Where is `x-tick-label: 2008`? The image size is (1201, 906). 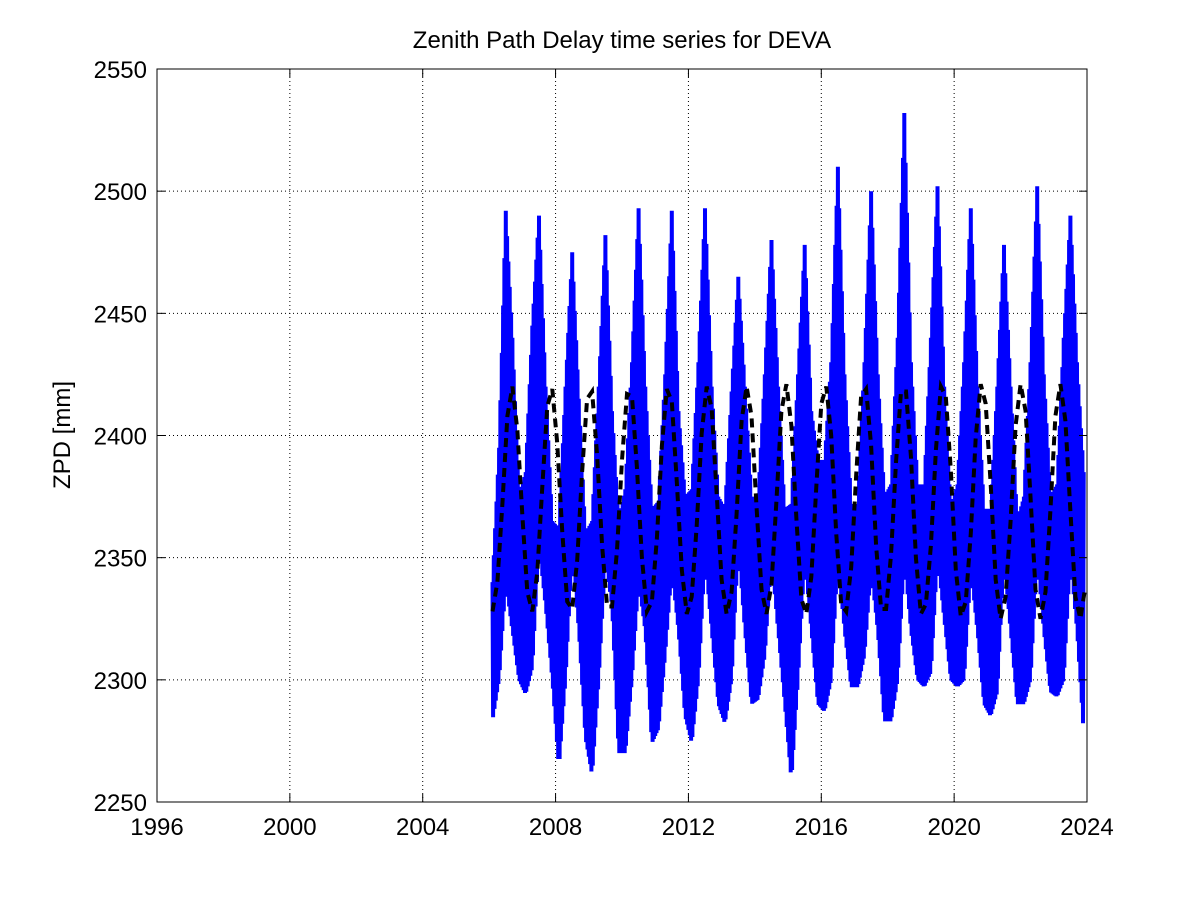
x-tick-label: 2008 is located at coordinates (555, 827).